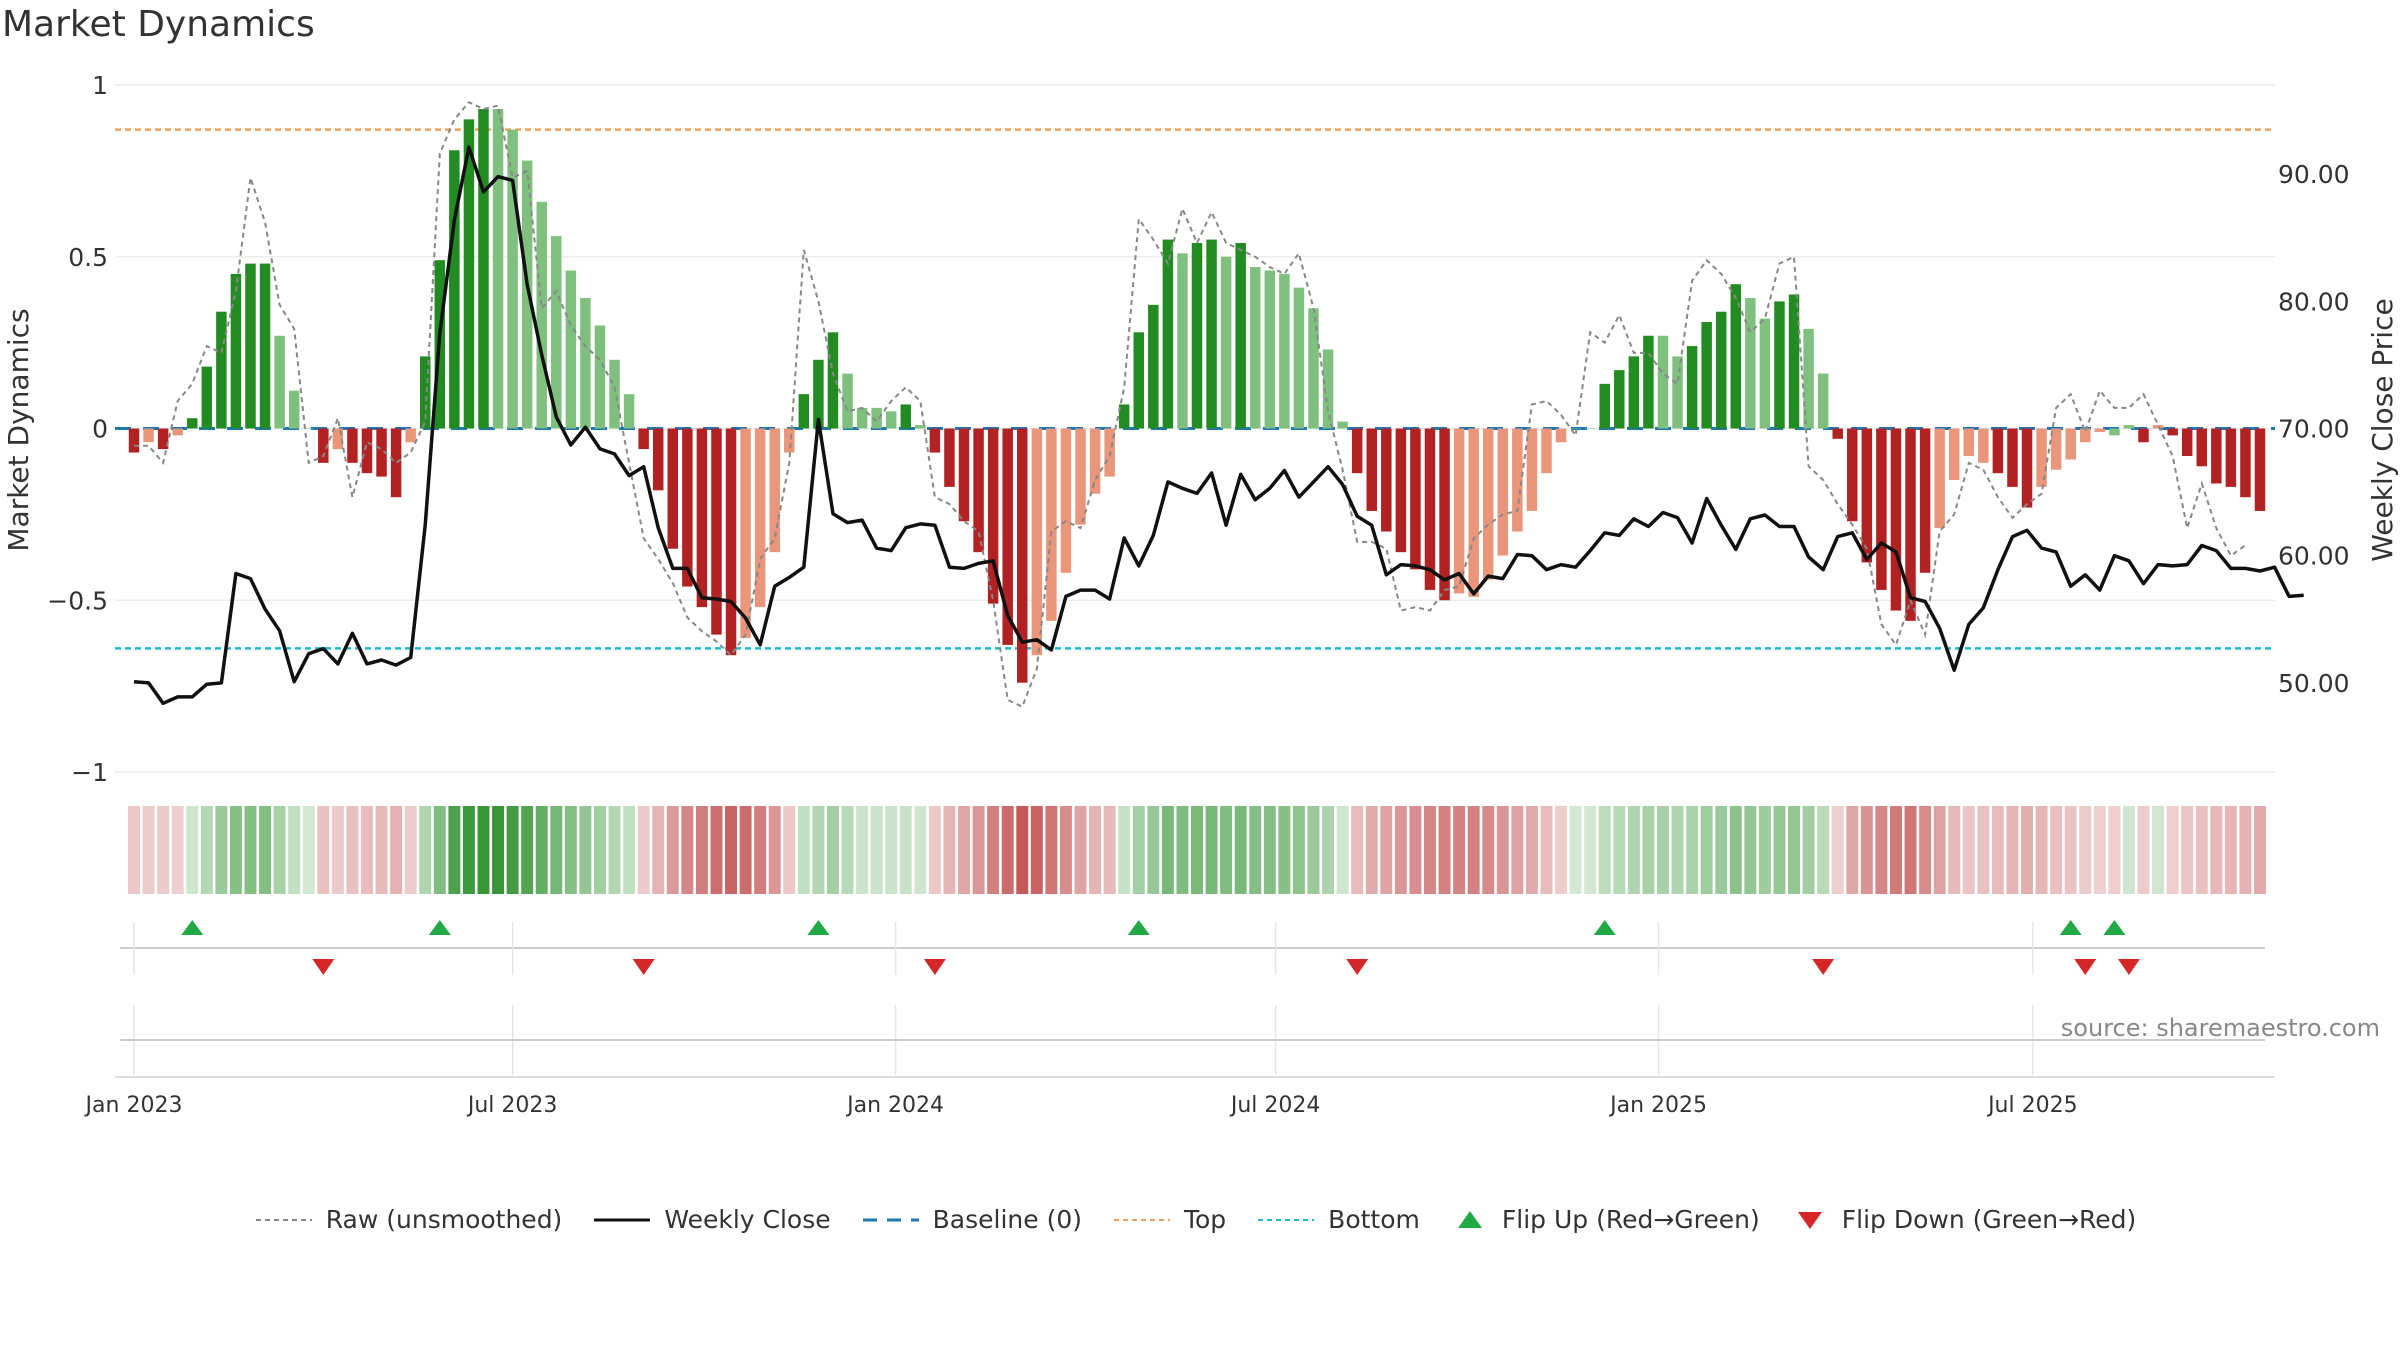  Describe the element at coordinates (2128, 967) in the screenshot. I see `flip-down-marker` at that location.